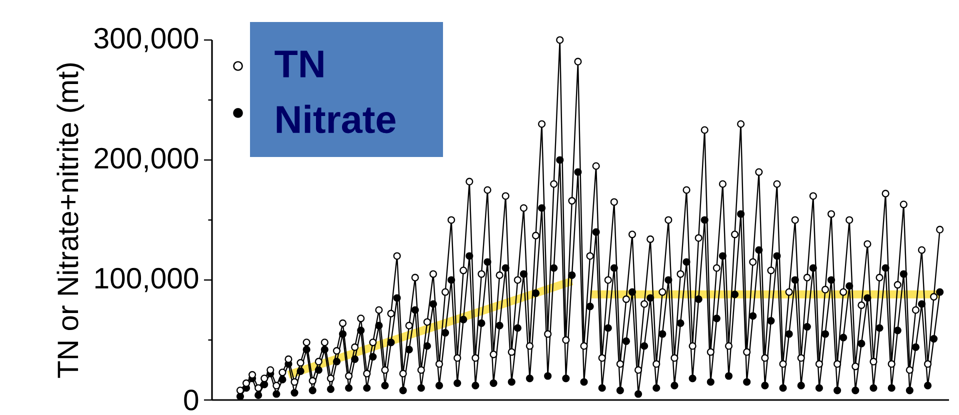 This screenshot has width=959, height=415. I want to click on y-tick-label: 100,000, so click(146, 280).